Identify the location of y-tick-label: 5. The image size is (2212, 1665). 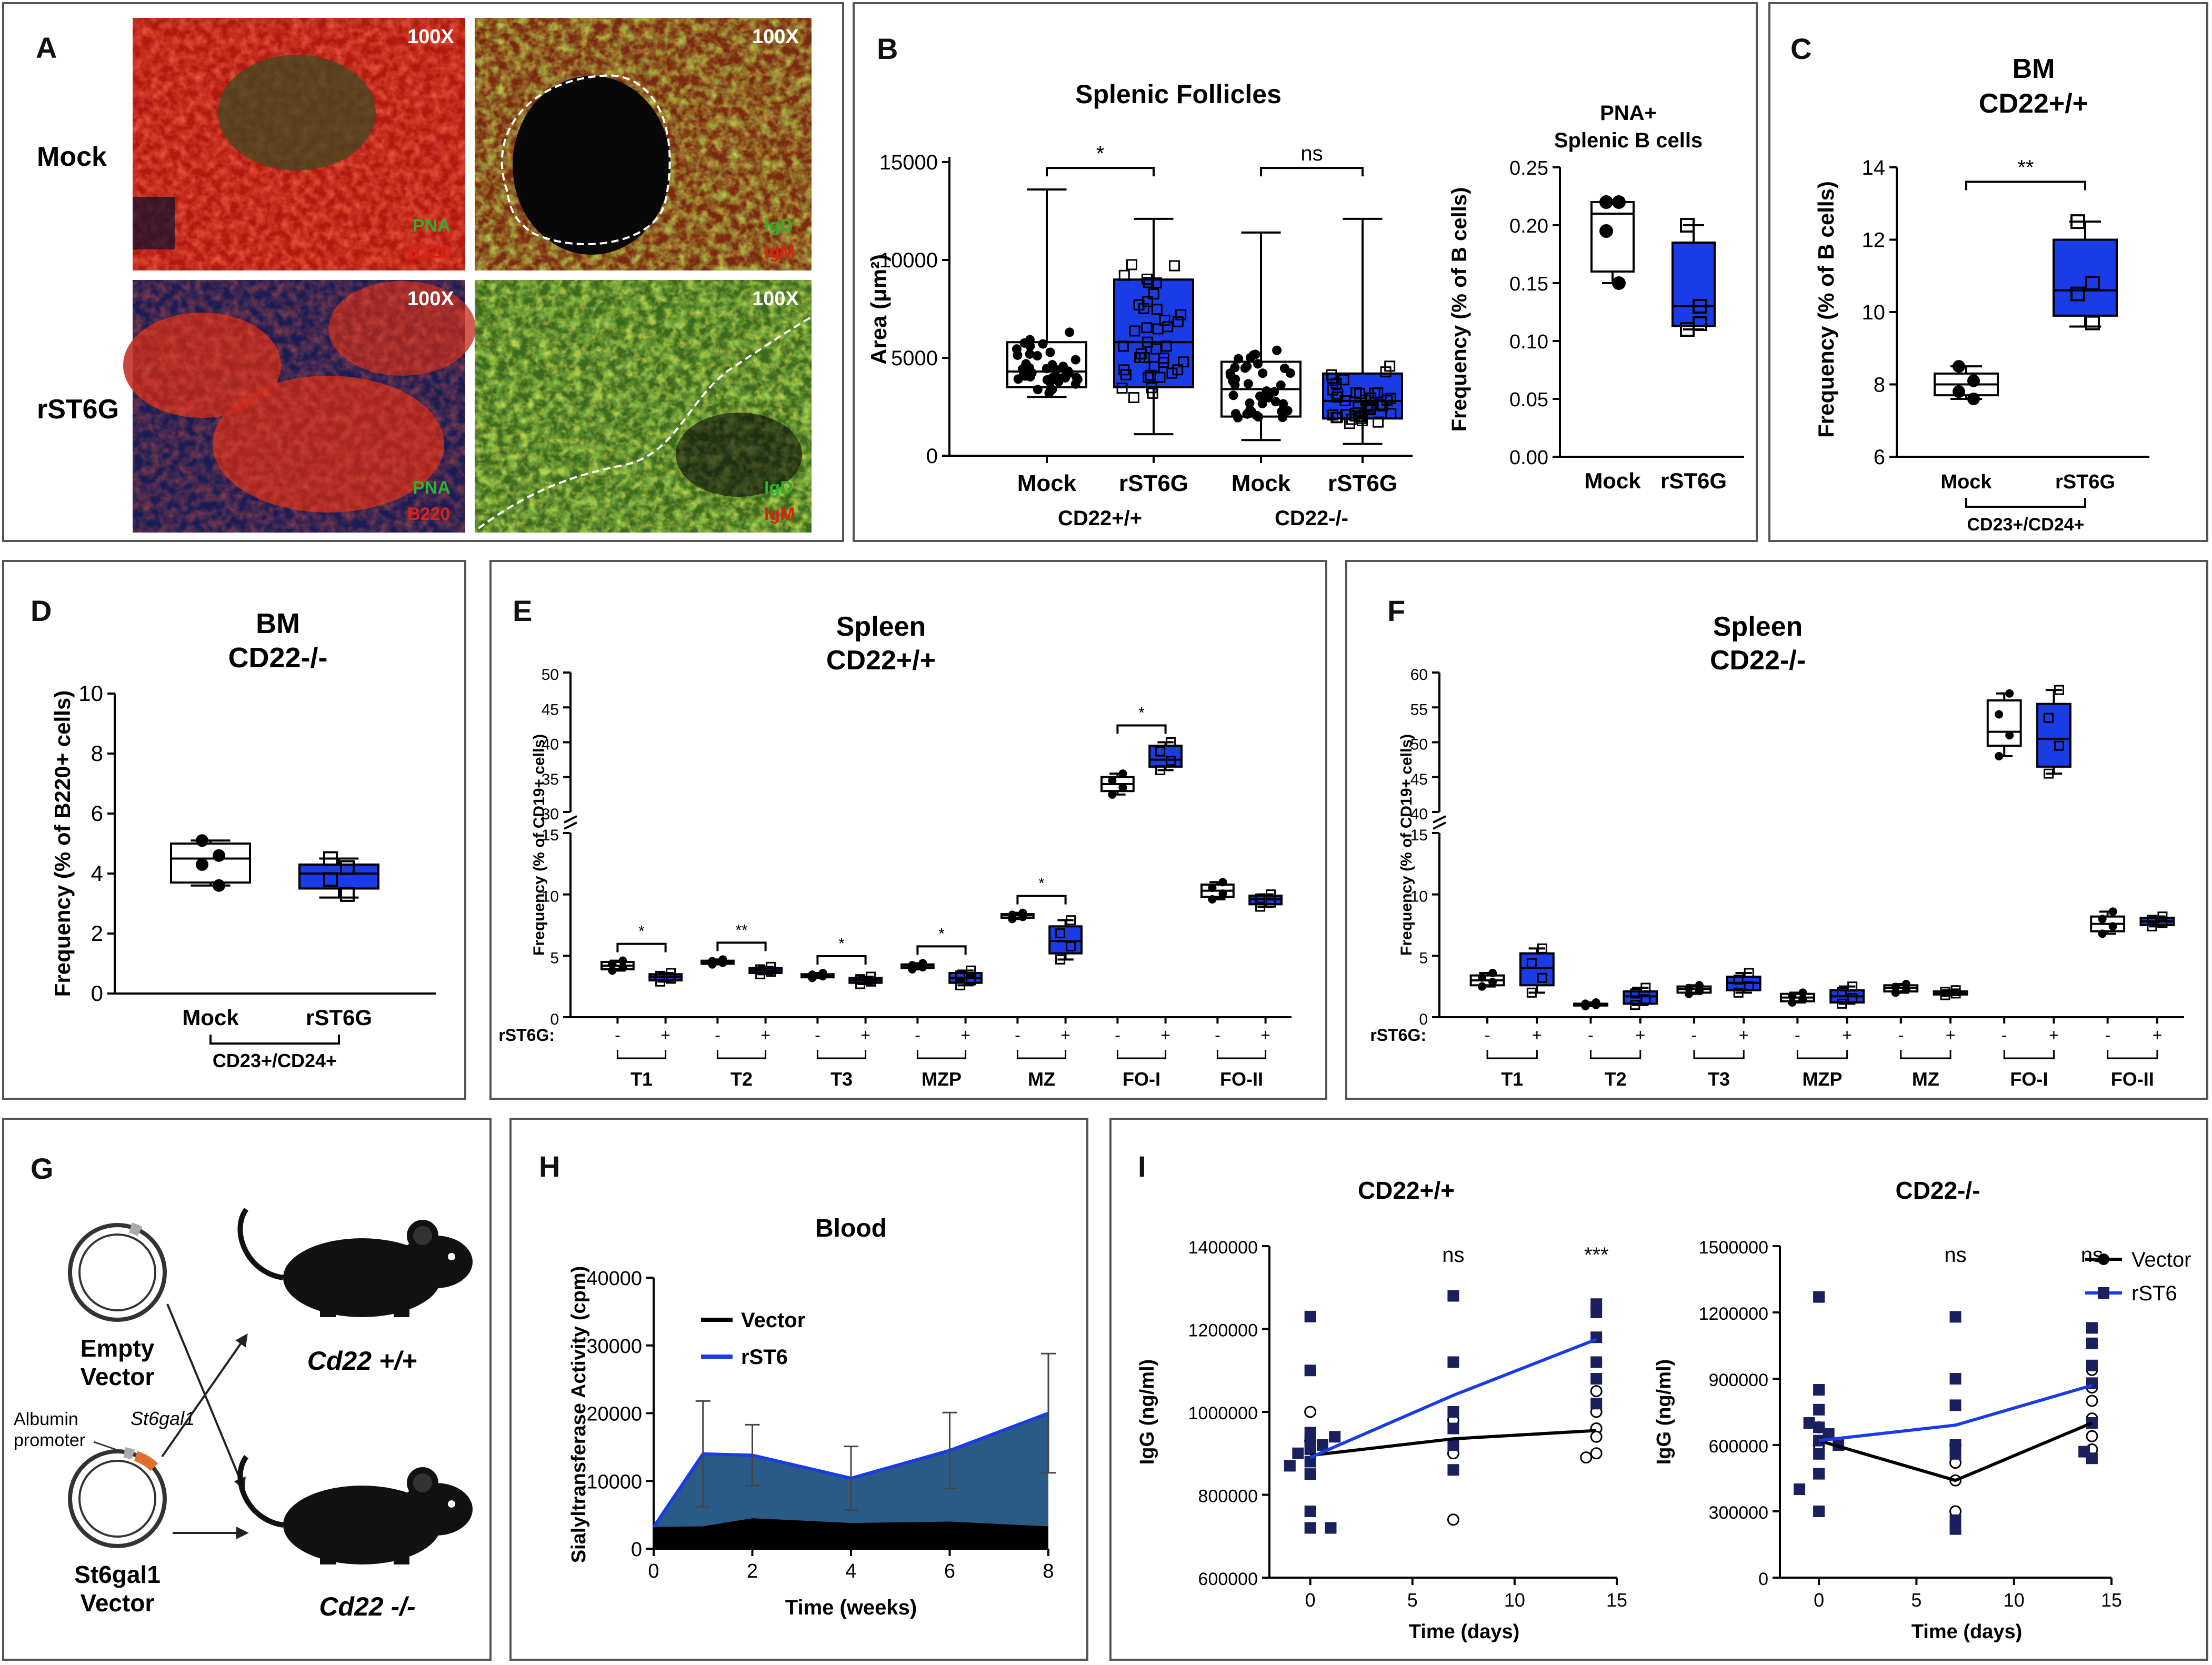
(1423, 958).